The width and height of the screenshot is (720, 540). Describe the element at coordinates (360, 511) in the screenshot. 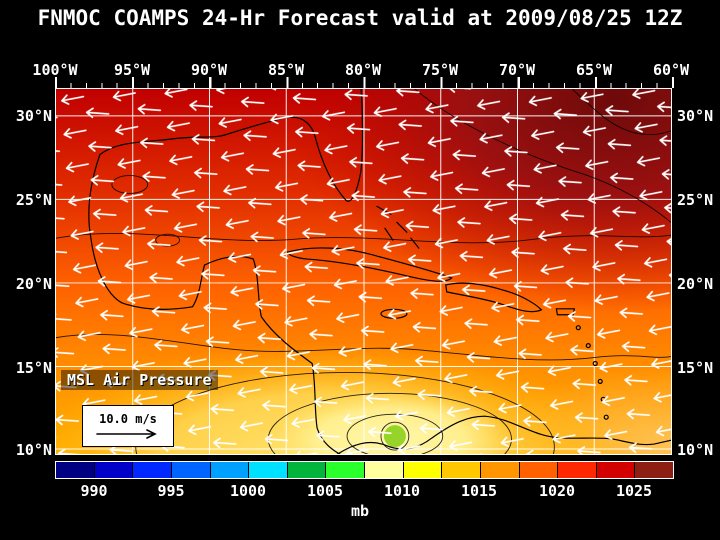

I see `colorbar-unit: mb` at that location.